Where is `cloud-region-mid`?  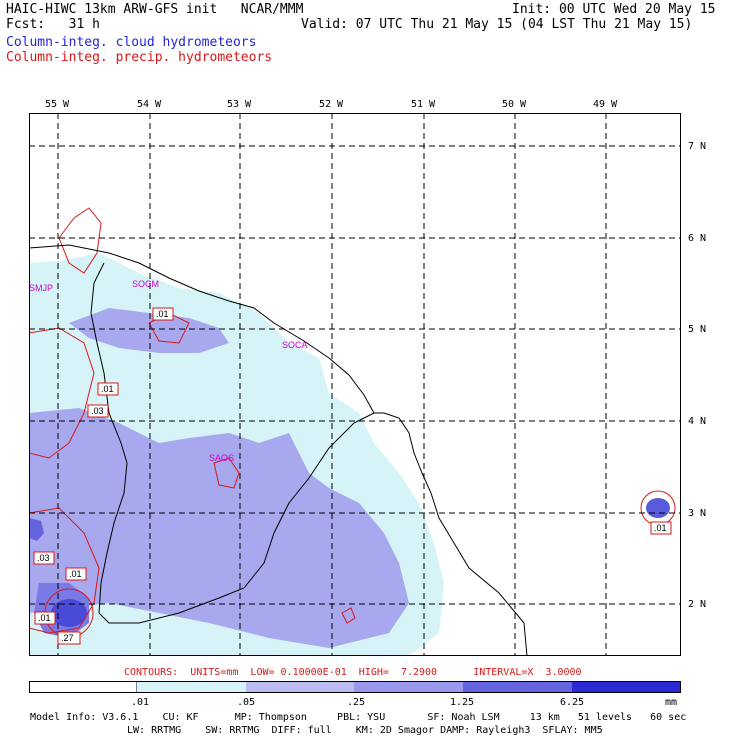
cloud-region-mid is located at coordinates (149, 330).